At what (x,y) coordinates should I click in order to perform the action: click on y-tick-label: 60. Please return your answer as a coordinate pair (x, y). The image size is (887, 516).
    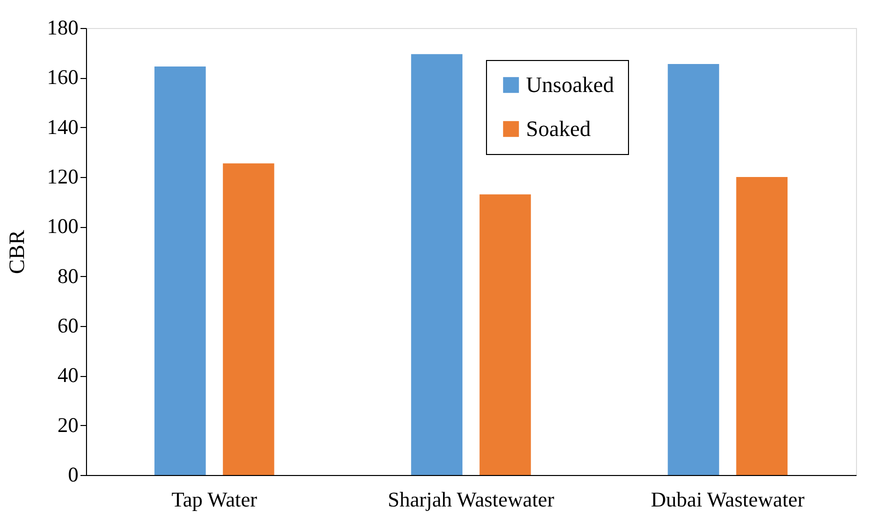
    Looking at the image, I should click on (68, 326).